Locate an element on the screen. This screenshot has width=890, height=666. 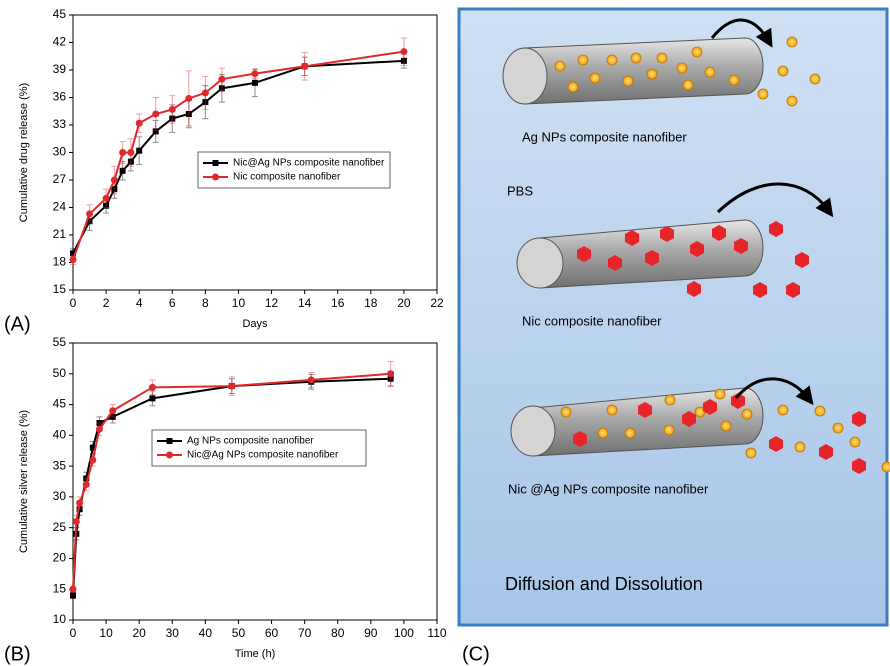
x-tick-label: 40 is located at coordinates (206, 633).